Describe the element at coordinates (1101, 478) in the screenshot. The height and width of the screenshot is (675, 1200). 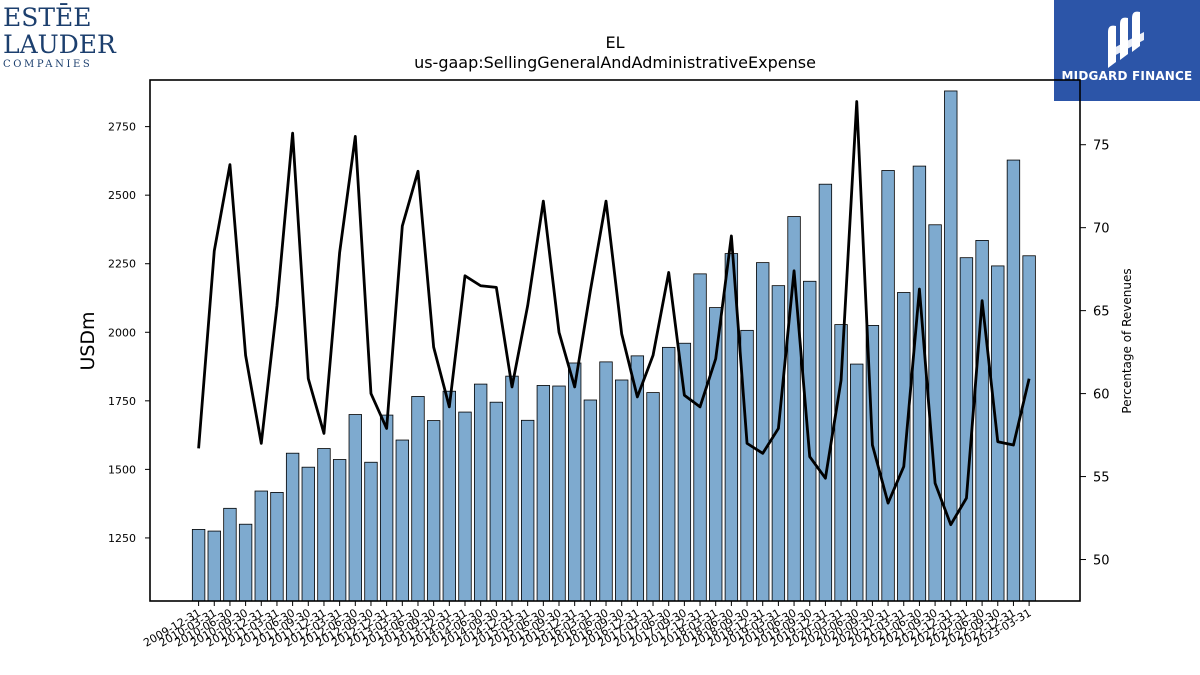
I see `y2-tick-label: 55` at that location.